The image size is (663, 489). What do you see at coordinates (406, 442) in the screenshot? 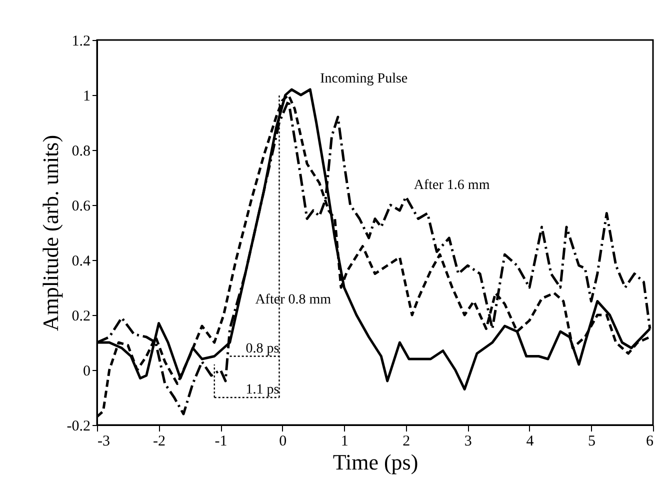
I see `x-tick-label: 2` at bounding box center [406, 442].